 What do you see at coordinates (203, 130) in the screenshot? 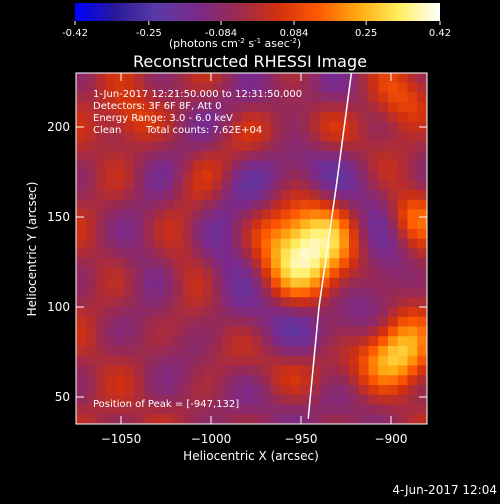
I see `annotation-total-counts: Total counts: 7.62E+04` at bounding box center [203, 130].